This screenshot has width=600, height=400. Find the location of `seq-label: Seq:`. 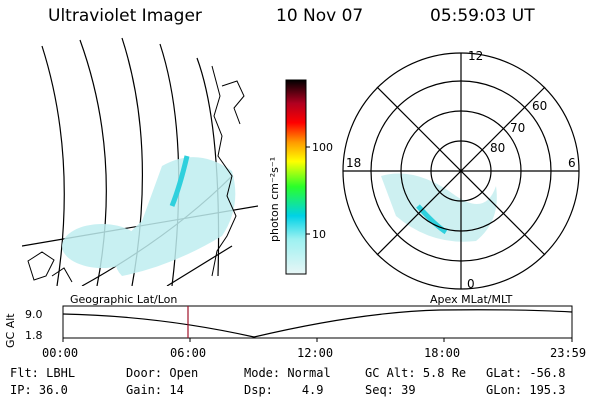

seq-label: Seq: is located at coordinates (379, 390).